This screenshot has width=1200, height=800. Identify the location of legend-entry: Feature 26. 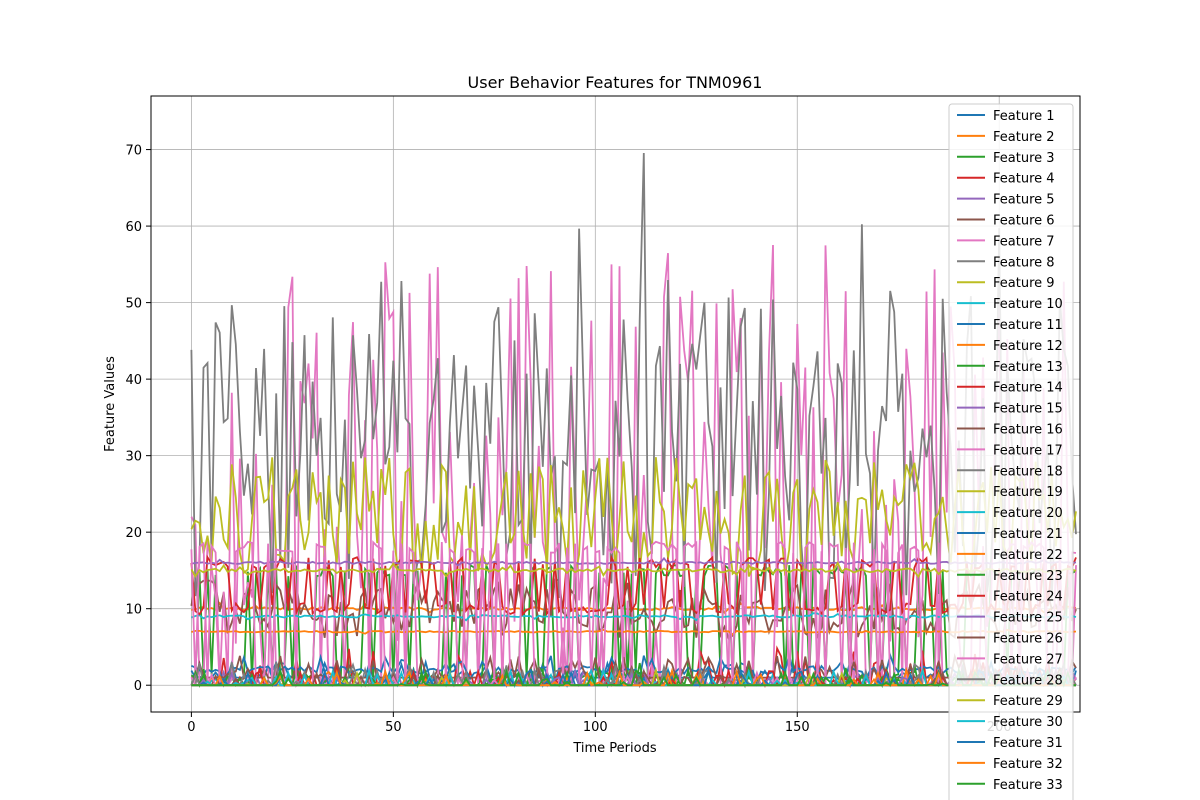
(1028, 639).